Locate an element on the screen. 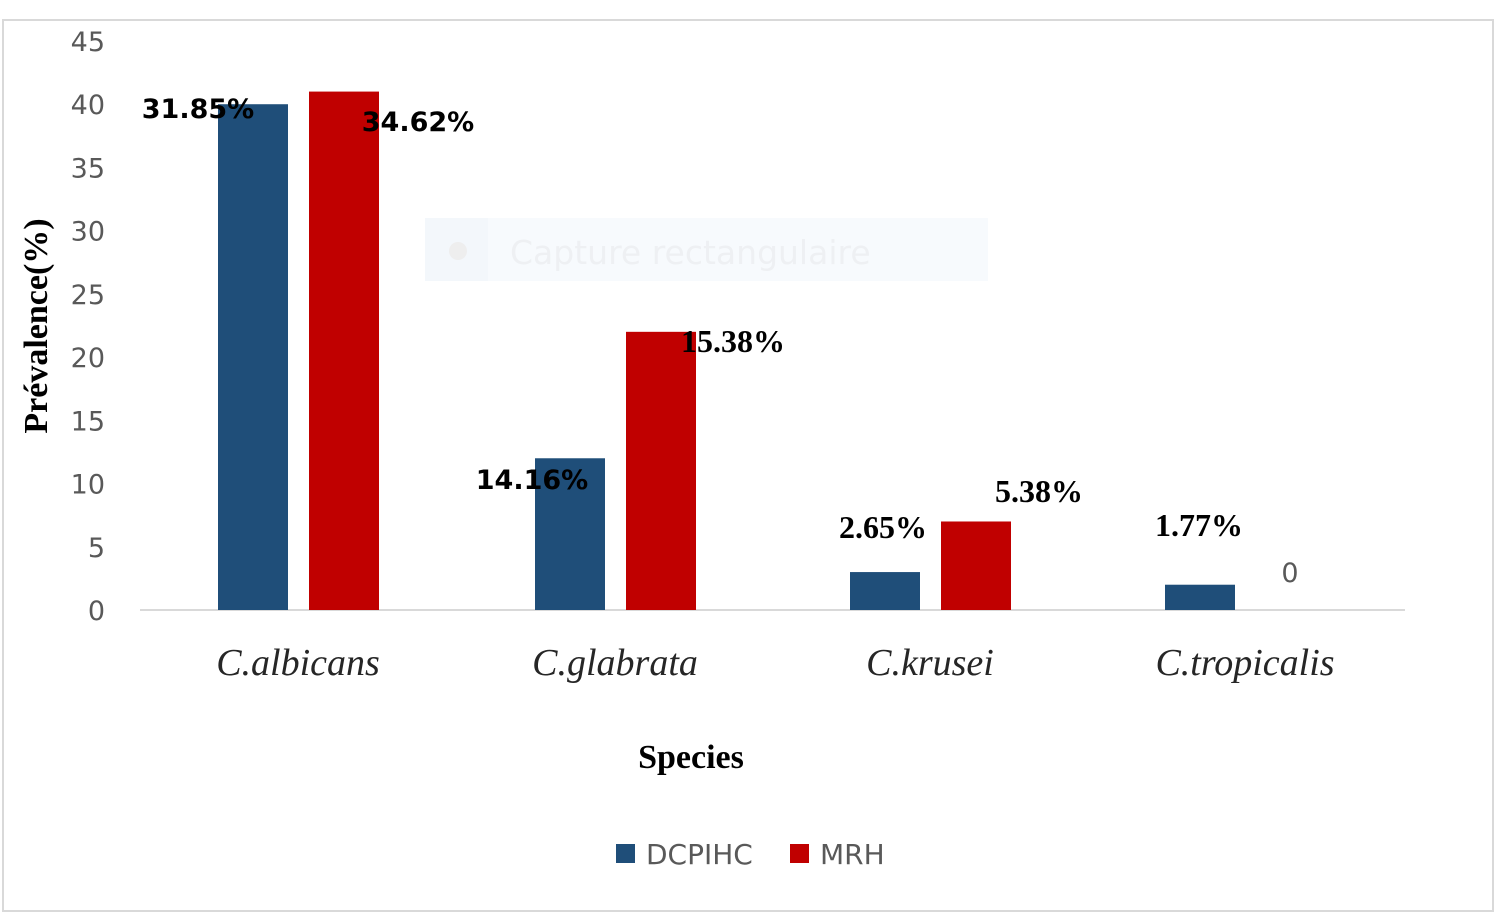 This screenshot has height=916, width=1500. y-tick-label: 10 is located at coordinates (88, 485).